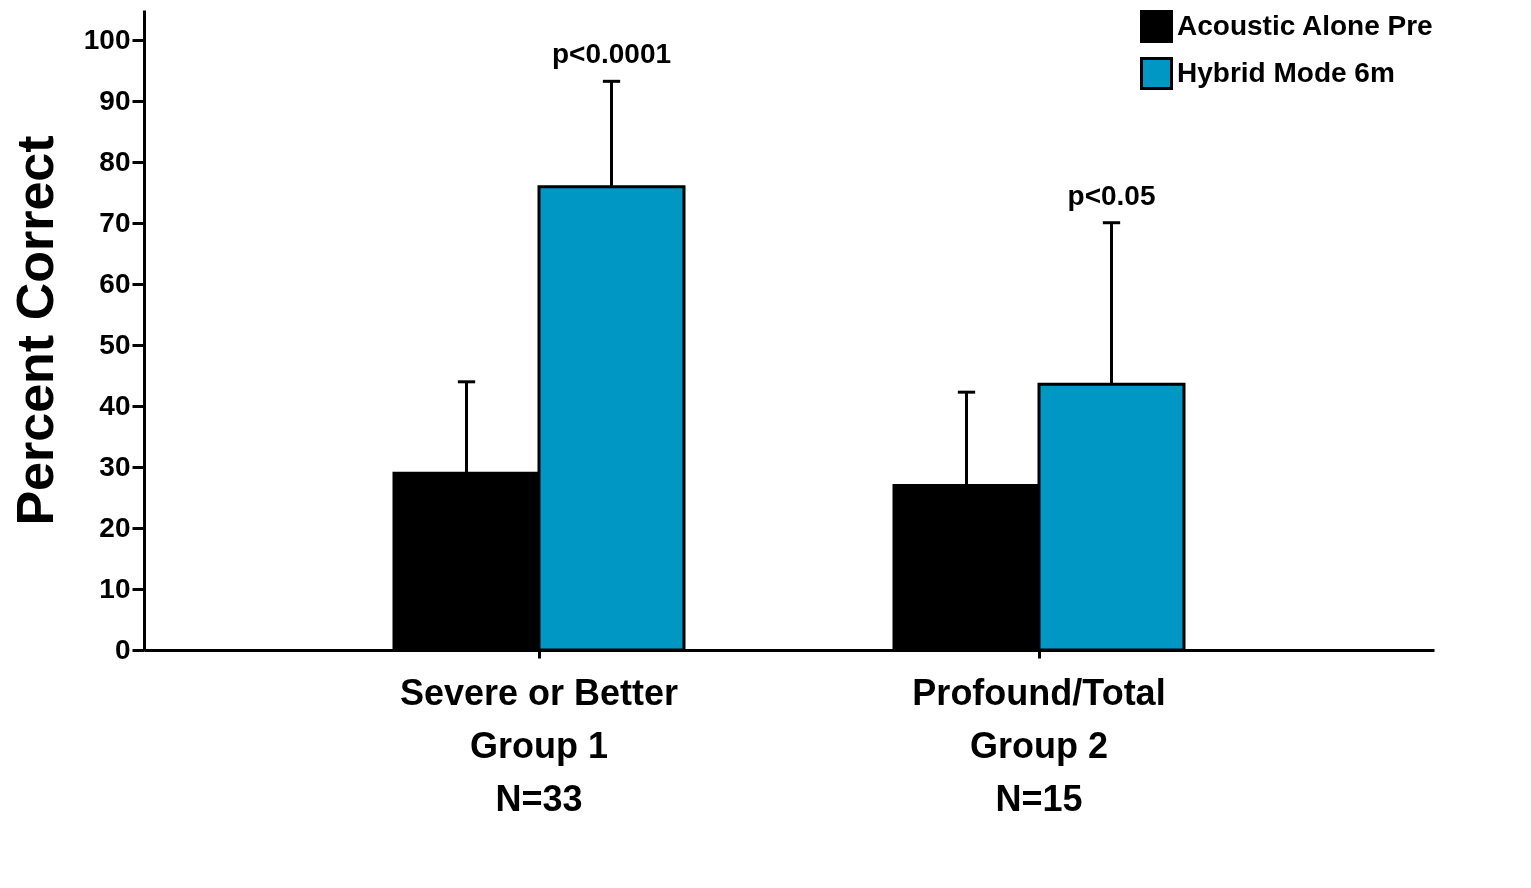 This screenshot has width=1531, height=888. What do you see at coordinates (115, 344) in the screenshot?
I see `y-tick-label: 50` at bounding box center [115, 344].